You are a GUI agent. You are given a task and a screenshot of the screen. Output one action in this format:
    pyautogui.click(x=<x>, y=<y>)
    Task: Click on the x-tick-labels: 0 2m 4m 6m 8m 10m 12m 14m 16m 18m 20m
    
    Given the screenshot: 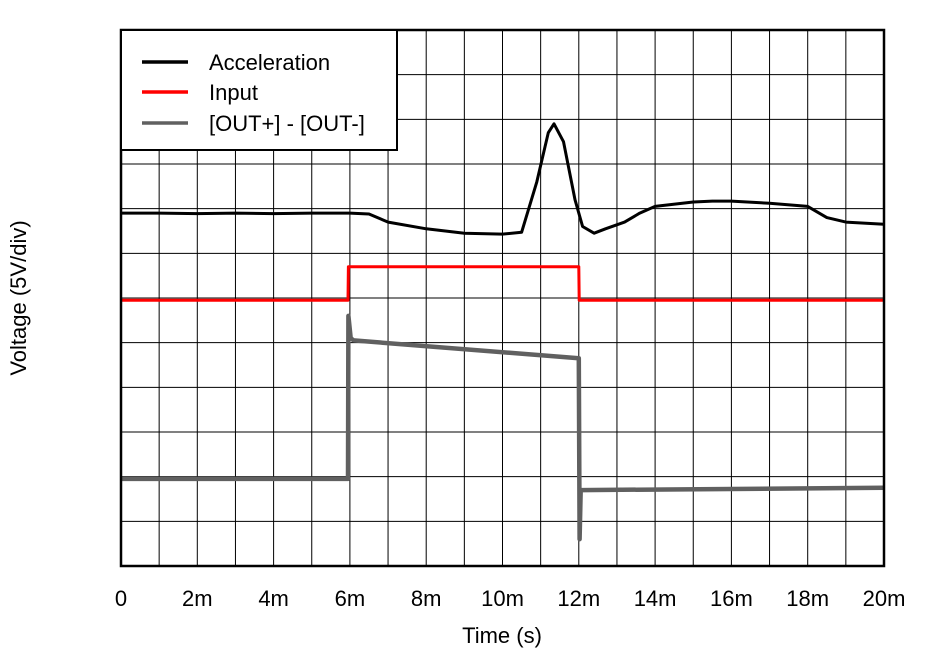 What is the action you would take?
    pyautogui.click(x=510, y=598)
    